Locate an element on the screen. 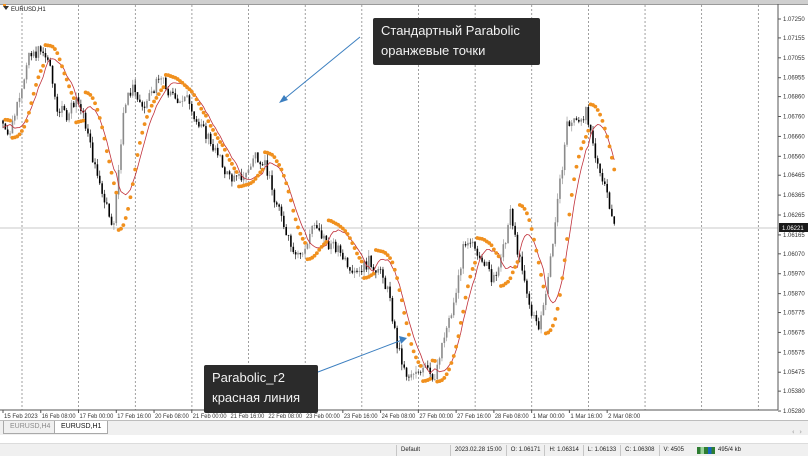 This screenshot has height=456, width=808. annotation-line: оранжевые точки is located at coordinates (433, 50).